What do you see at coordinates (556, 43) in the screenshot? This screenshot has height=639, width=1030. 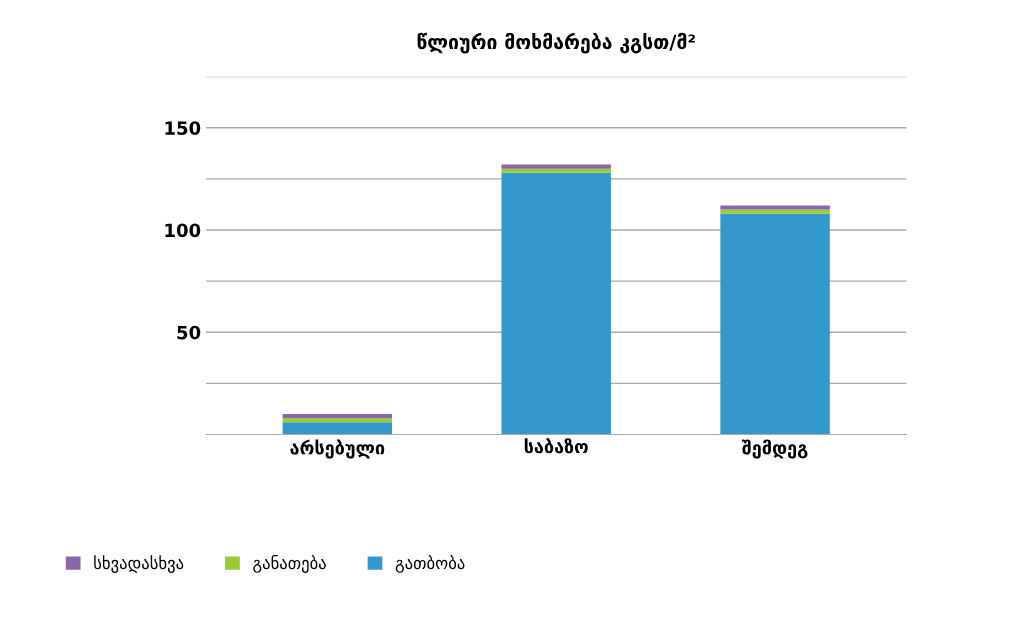 I see `chart-title: წლიური მოხმარება კგსთ/მ²` at bounding box center [556, 43].